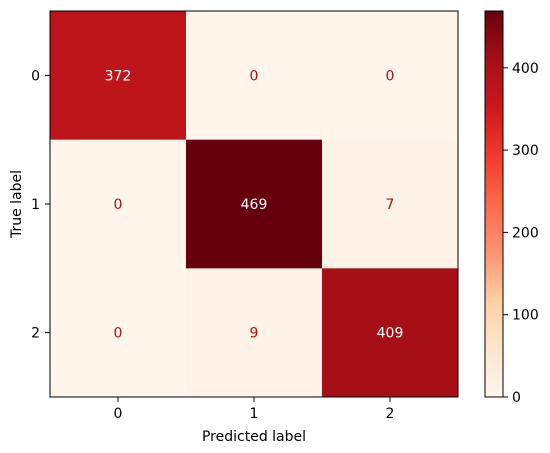 The width and height of the screenshot is (550, 453). I want to click on colorbar-tick-label: 300, so click(525, 151).